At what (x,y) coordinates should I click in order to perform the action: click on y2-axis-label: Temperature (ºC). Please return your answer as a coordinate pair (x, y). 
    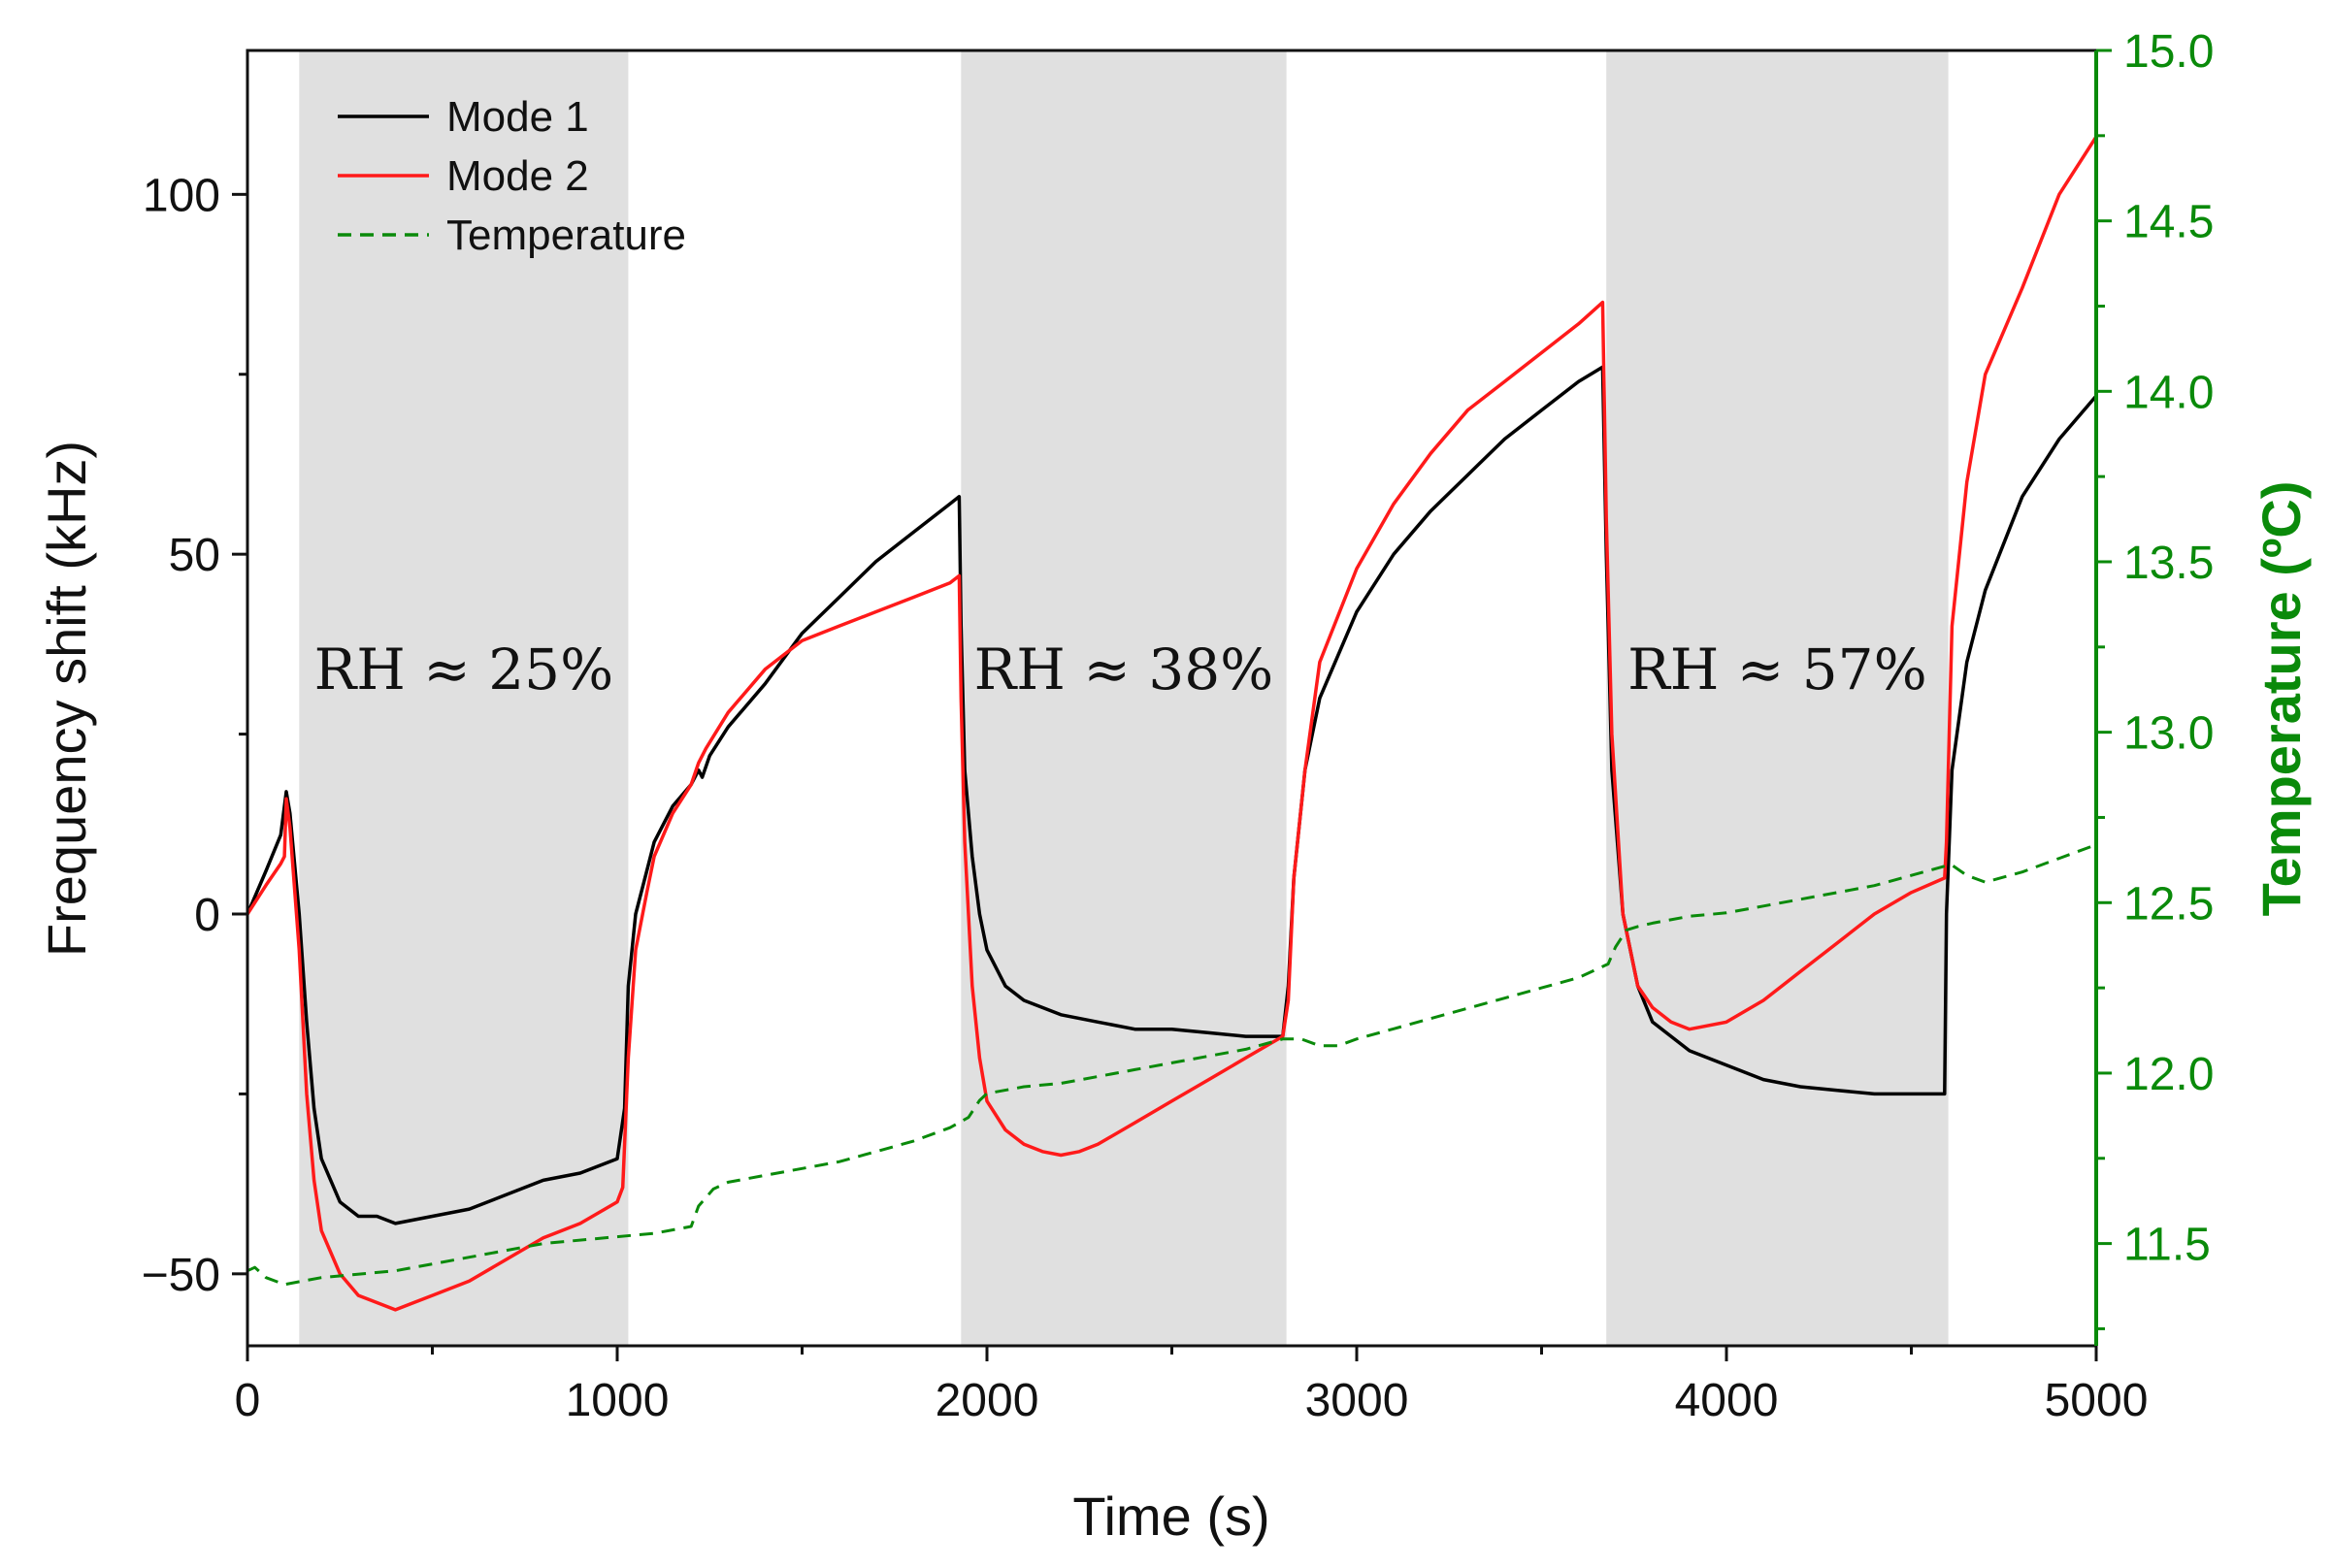
    Looking at the image, I should click on (2281, 699).